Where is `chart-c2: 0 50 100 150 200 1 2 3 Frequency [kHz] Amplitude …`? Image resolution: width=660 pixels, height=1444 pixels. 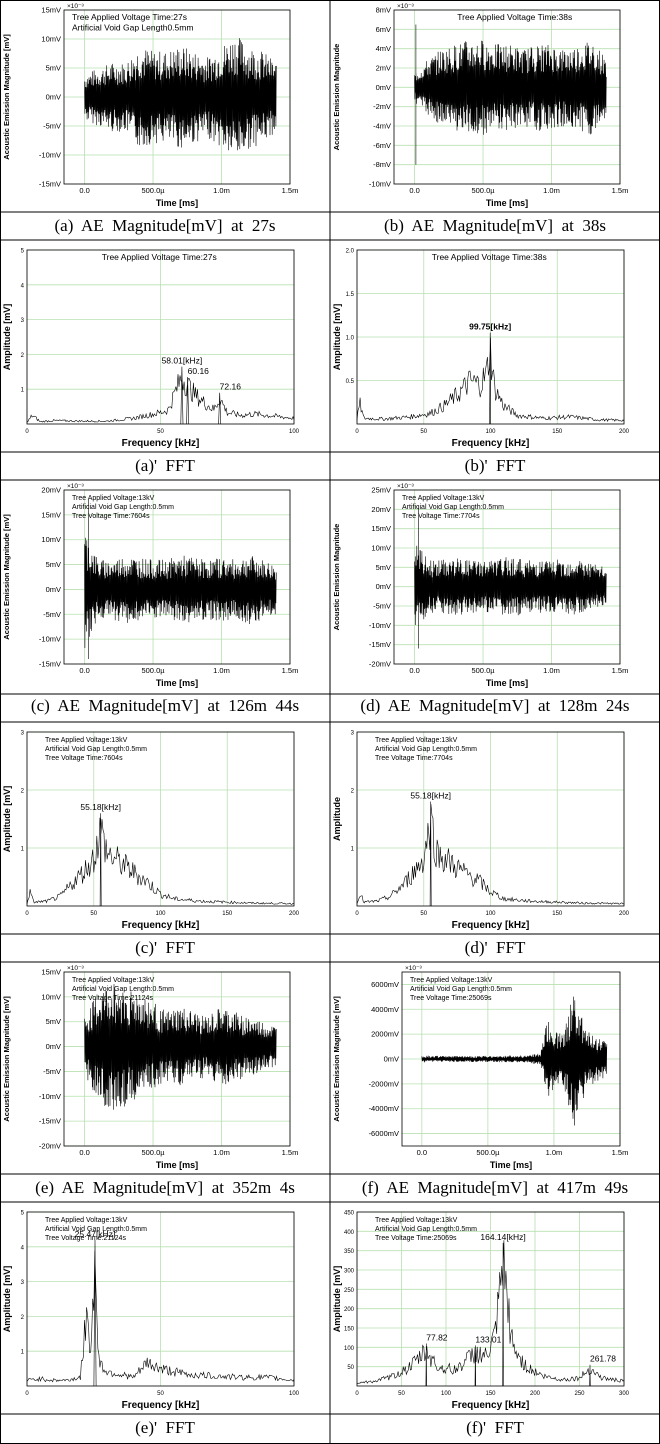
chart-c2: 0 50 100 150 200 1 2 3 Frequency [kHz] Amplitude … is located at coordinates (151, 831).